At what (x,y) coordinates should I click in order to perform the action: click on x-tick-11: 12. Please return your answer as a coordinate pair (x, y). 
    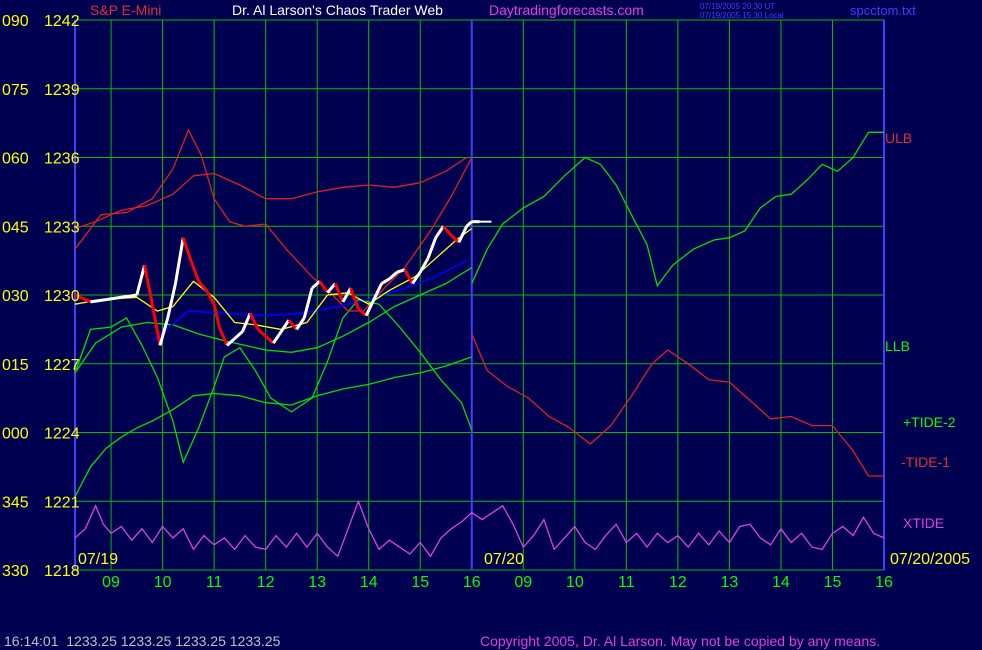
    Looking at the image, I should click on (678, 582).